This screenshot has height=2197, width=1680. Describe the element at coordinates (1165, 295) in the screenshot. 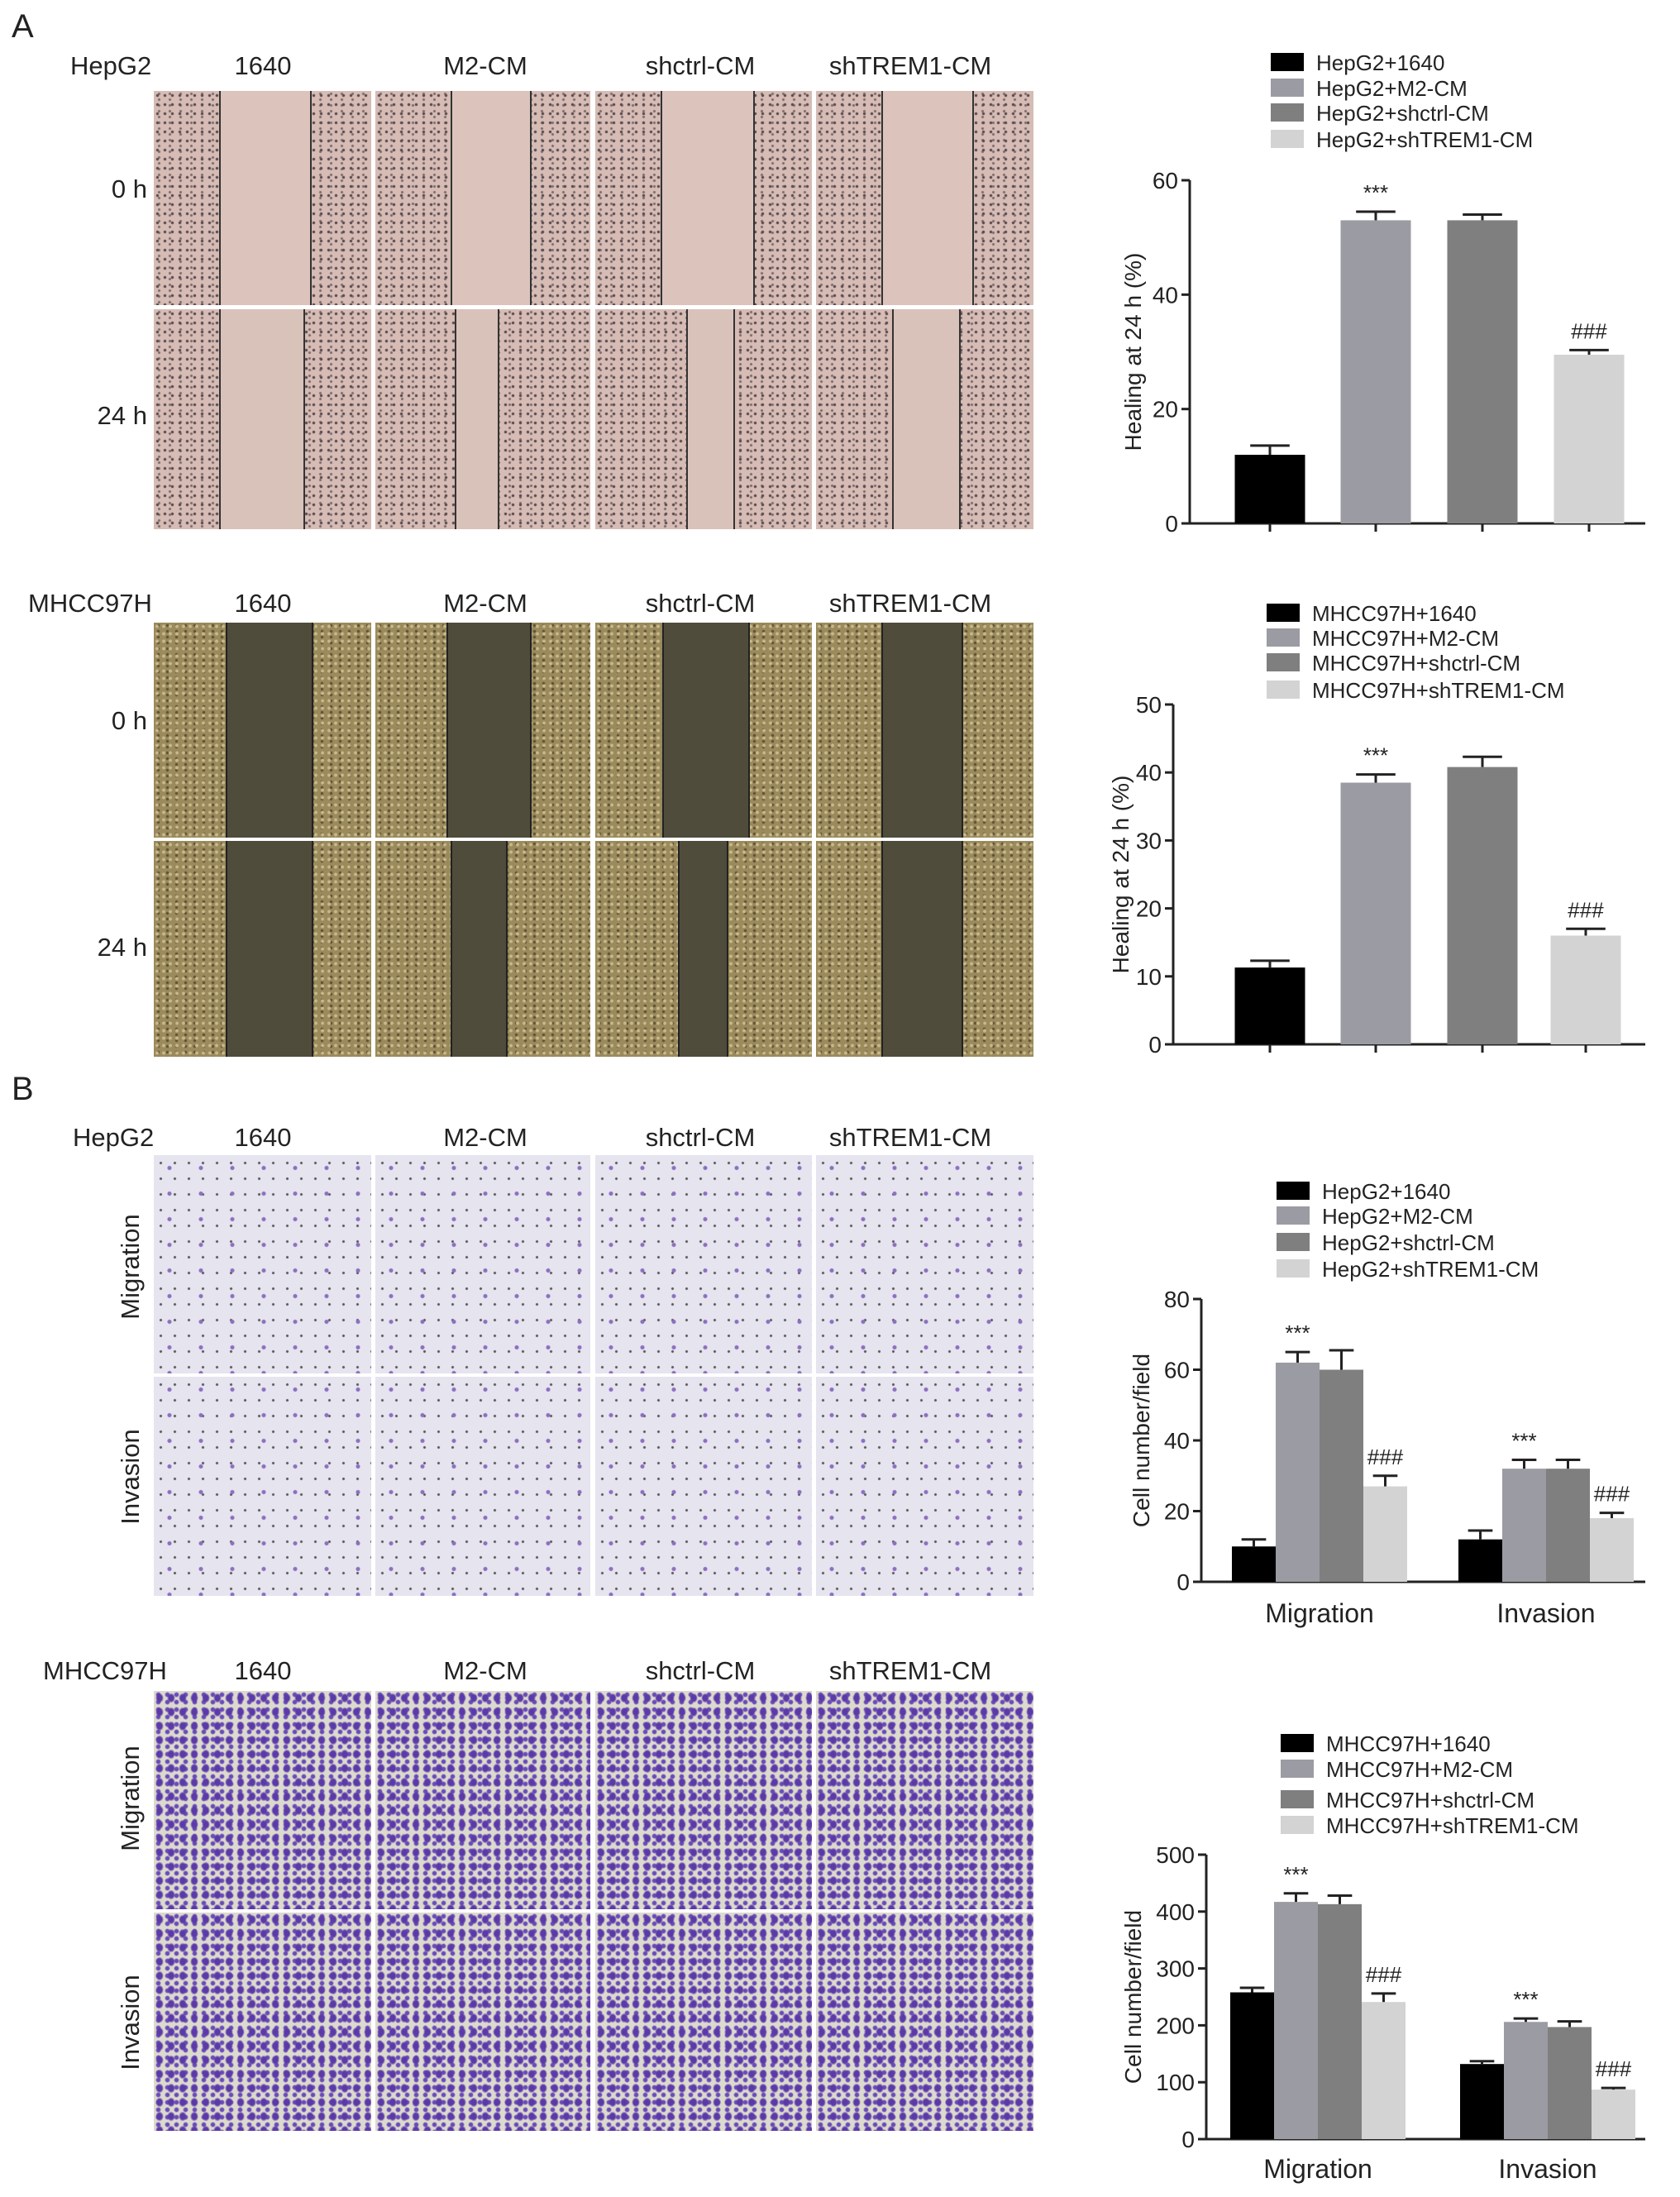

I see `y-tick-label: 40` at that location.